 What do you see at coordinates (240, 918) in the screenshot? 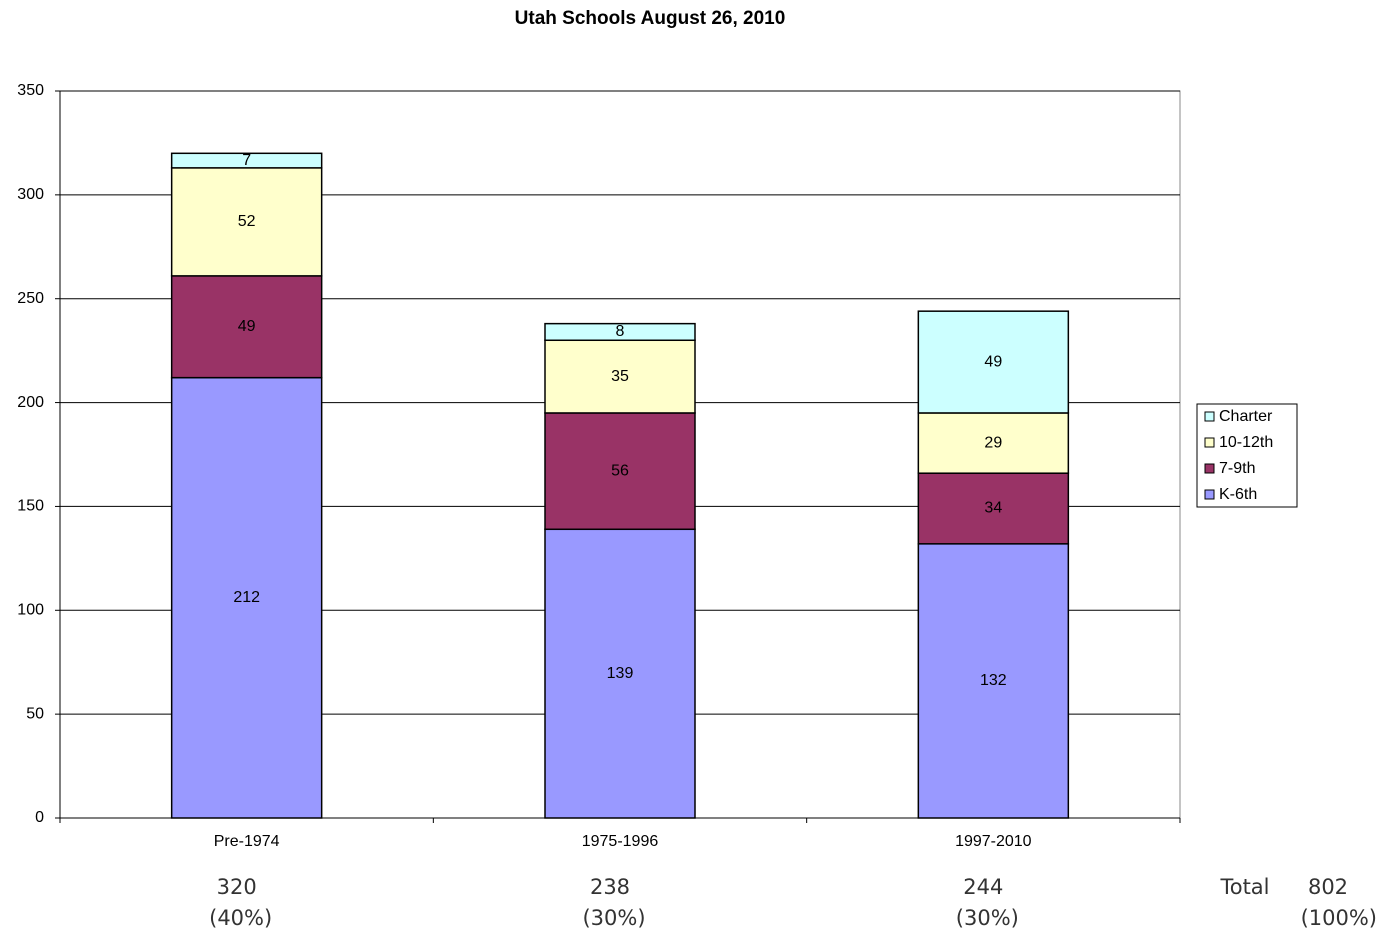
I see `column-share: (40%)` at bounding box center [240, 918].